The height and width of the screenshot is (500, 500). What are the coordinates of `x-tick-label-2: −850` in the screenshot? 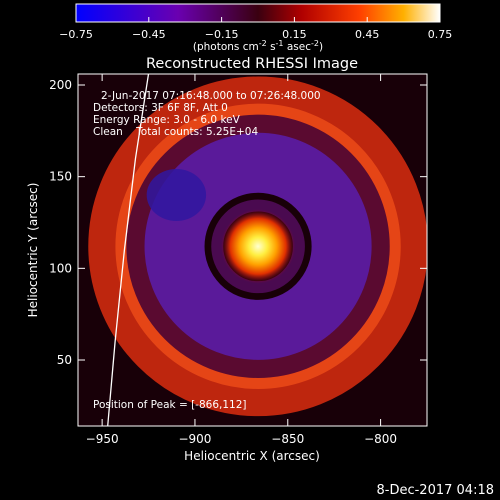 It's located at (287, 439).